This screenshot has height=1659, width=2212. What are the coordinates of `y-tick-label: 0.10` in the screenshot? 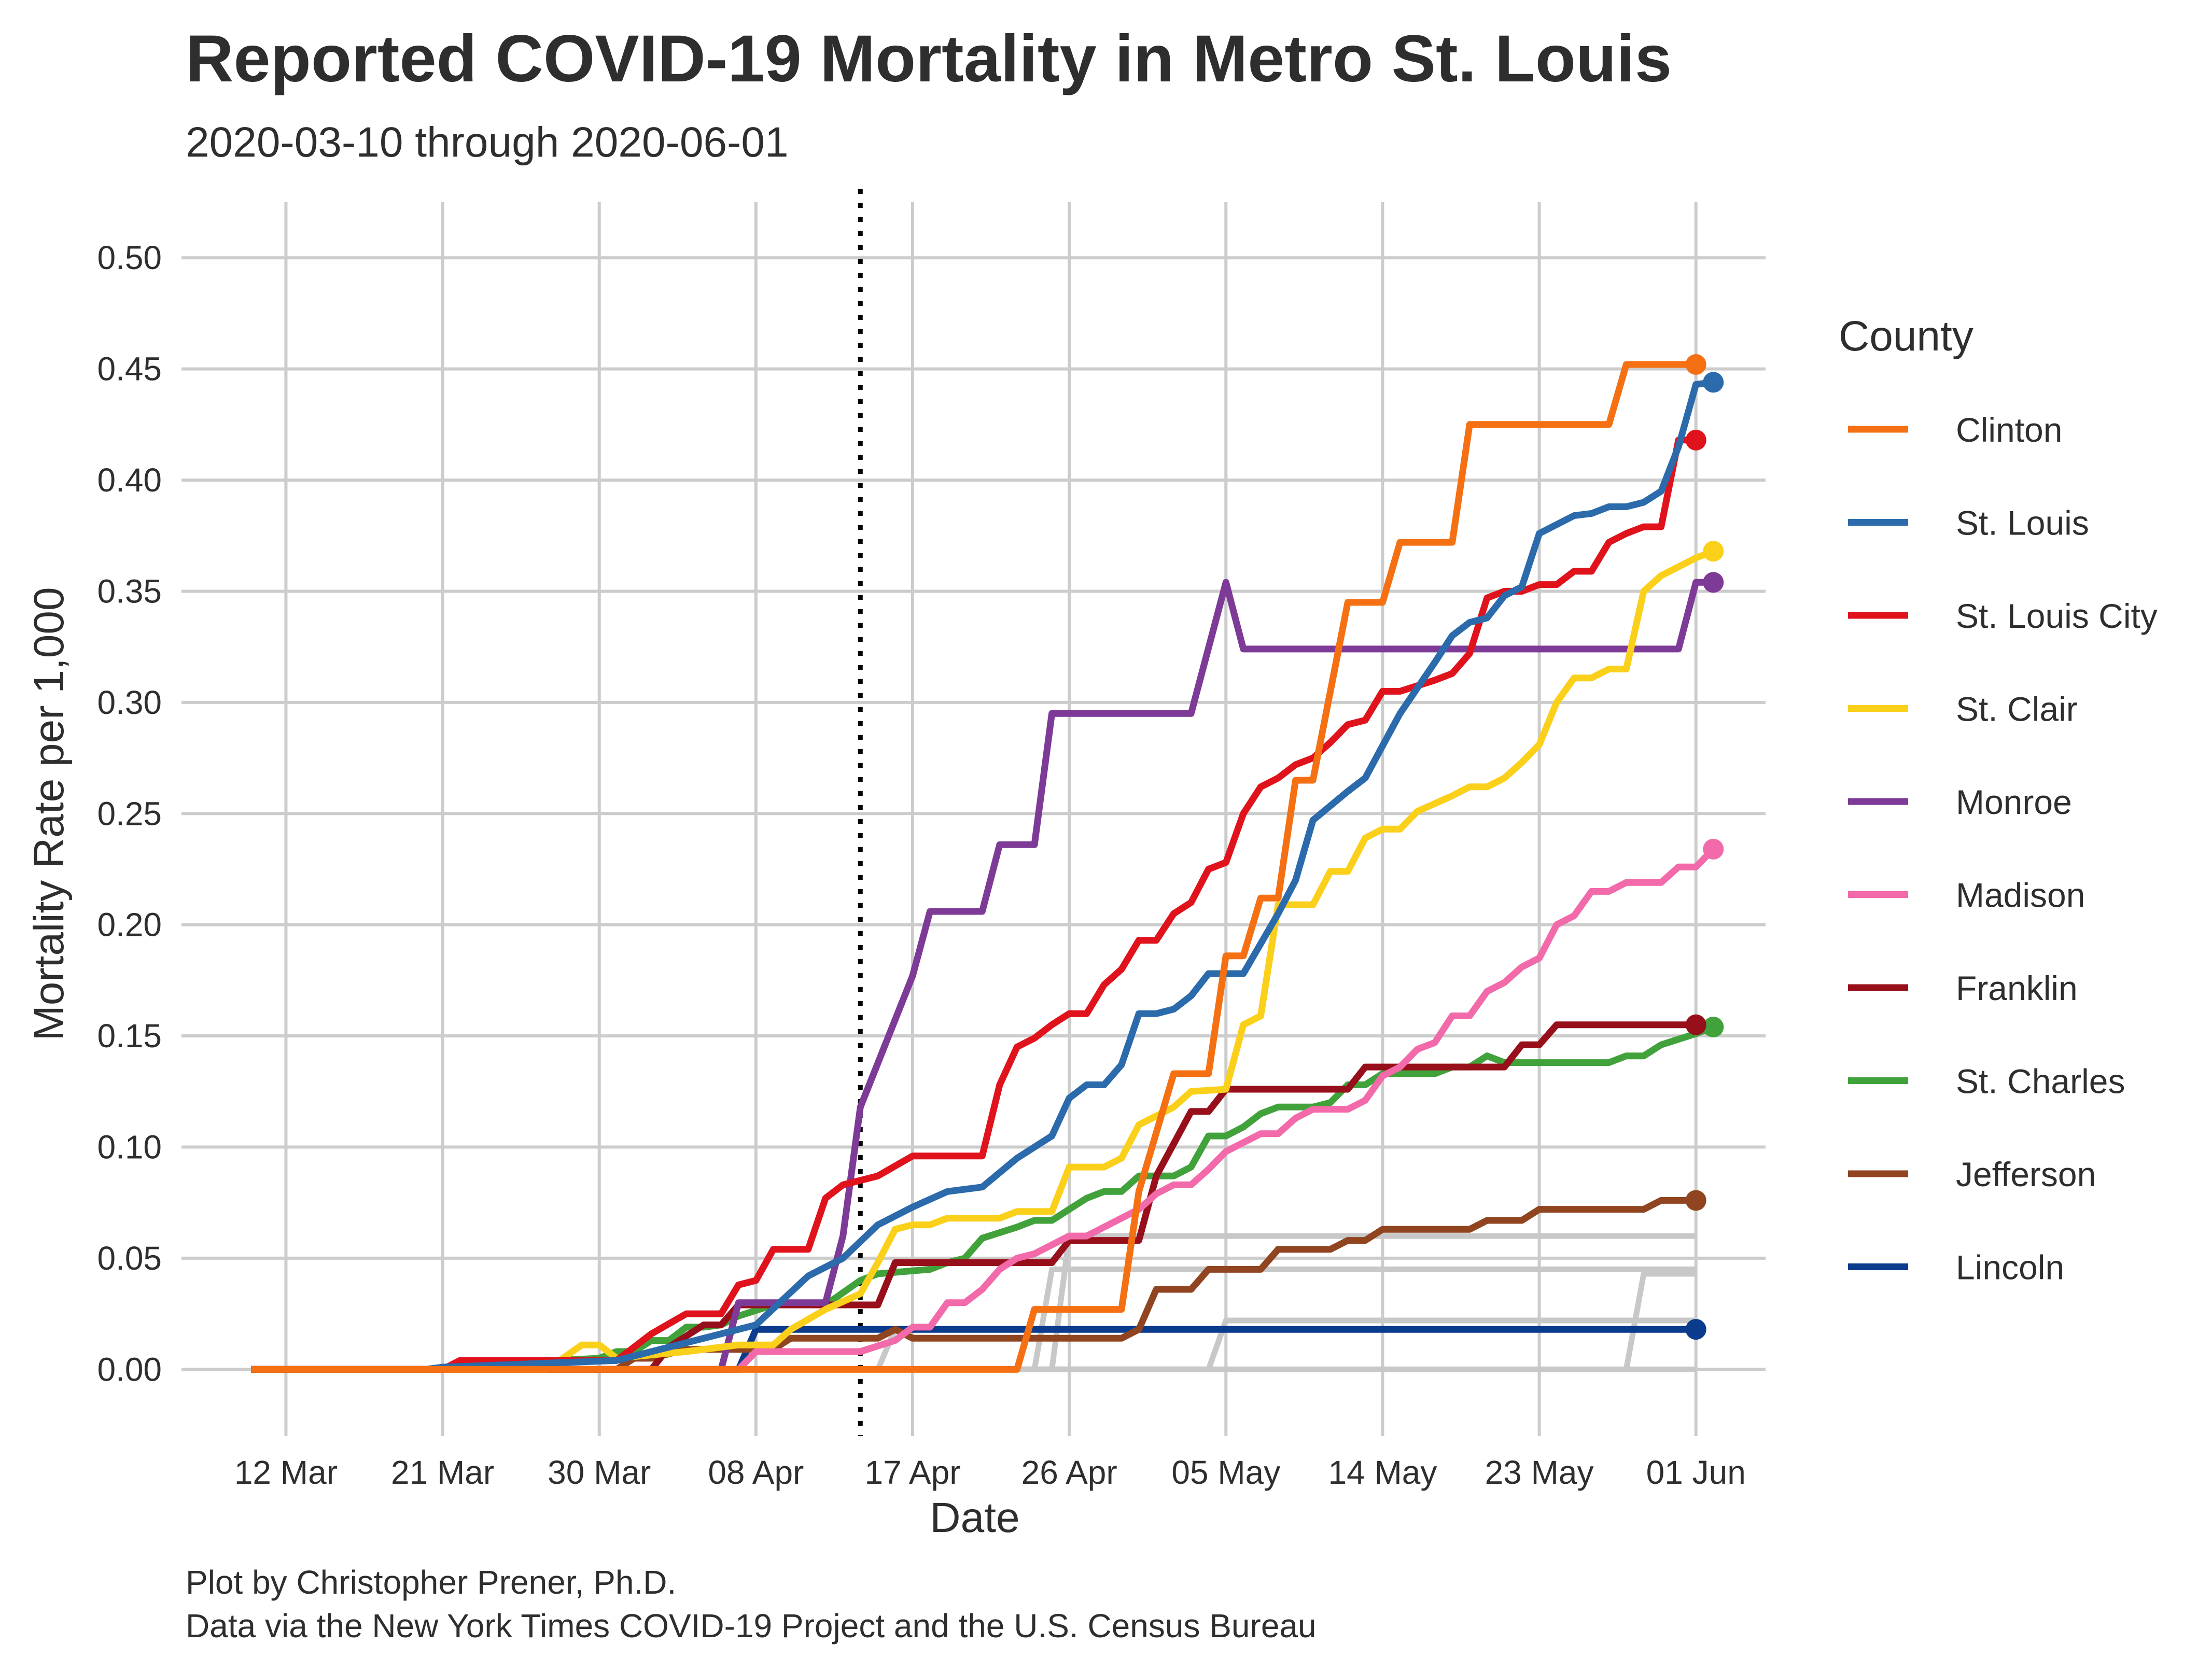 It's located at (129, 1147).